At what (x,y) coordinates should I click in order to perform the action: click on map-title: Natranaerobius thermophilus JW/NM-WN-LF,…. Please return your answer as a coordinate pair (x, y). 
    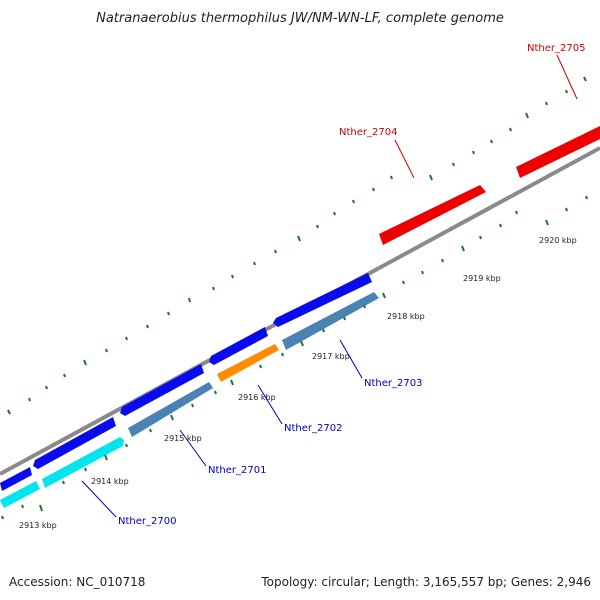
    Looking at the image, I should click on (300, 18).